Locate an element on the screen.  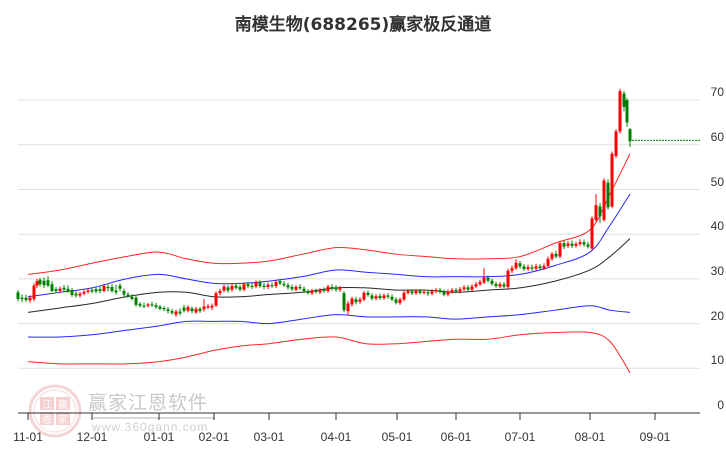
svg-text: 赢 is located at coordinates (63, 404).